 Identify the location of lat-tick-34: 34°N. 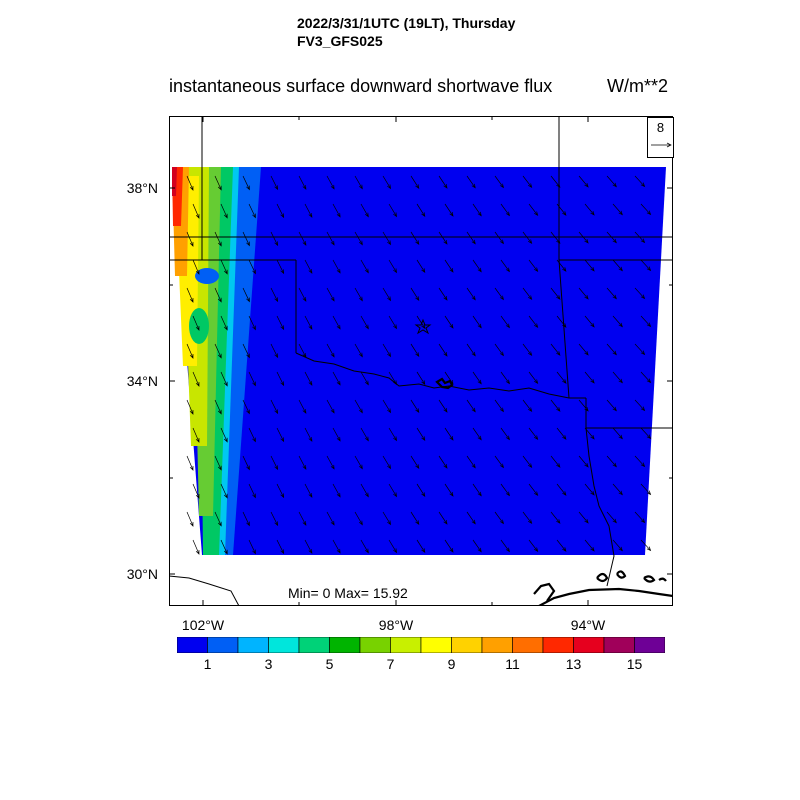
(142, 381).